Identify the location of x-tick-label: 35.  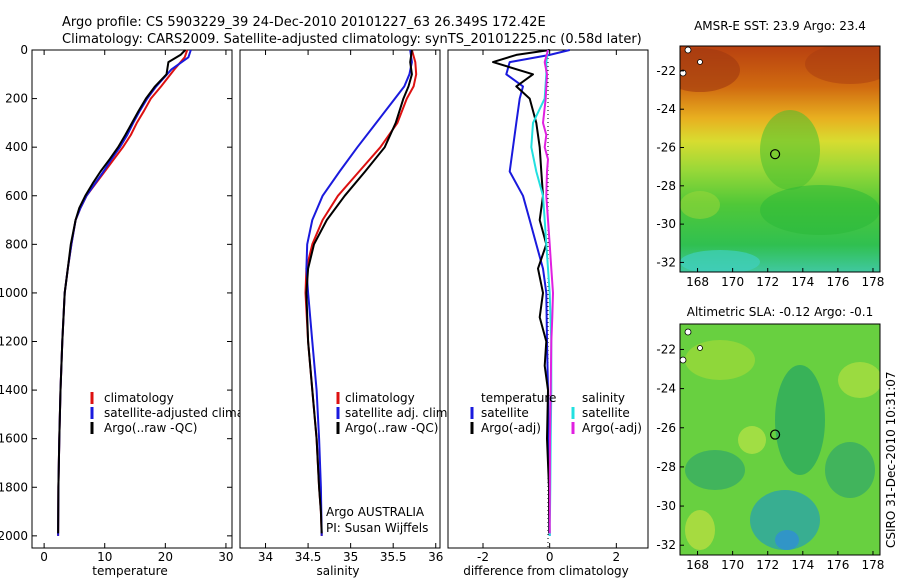
(350, 557).